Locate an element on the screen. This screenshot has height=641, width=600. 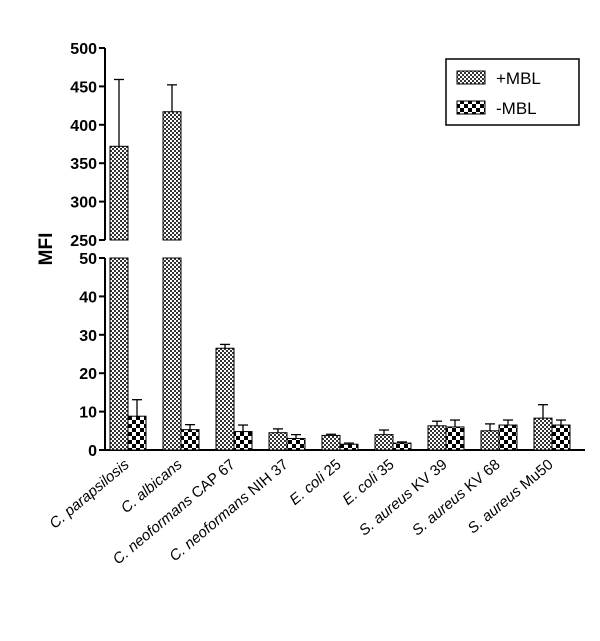
legend-label-plus-mbl: +MBL is located at coordinates (518, 78).